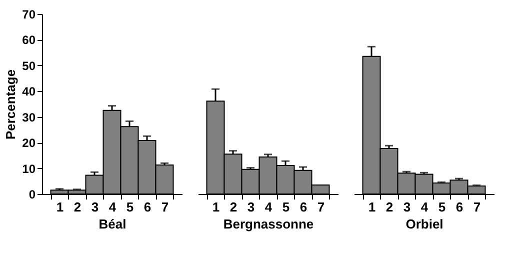  Describe the element at coordinates (29, 91) in the screenshot. I see `y-tick-label: 40` at that location.